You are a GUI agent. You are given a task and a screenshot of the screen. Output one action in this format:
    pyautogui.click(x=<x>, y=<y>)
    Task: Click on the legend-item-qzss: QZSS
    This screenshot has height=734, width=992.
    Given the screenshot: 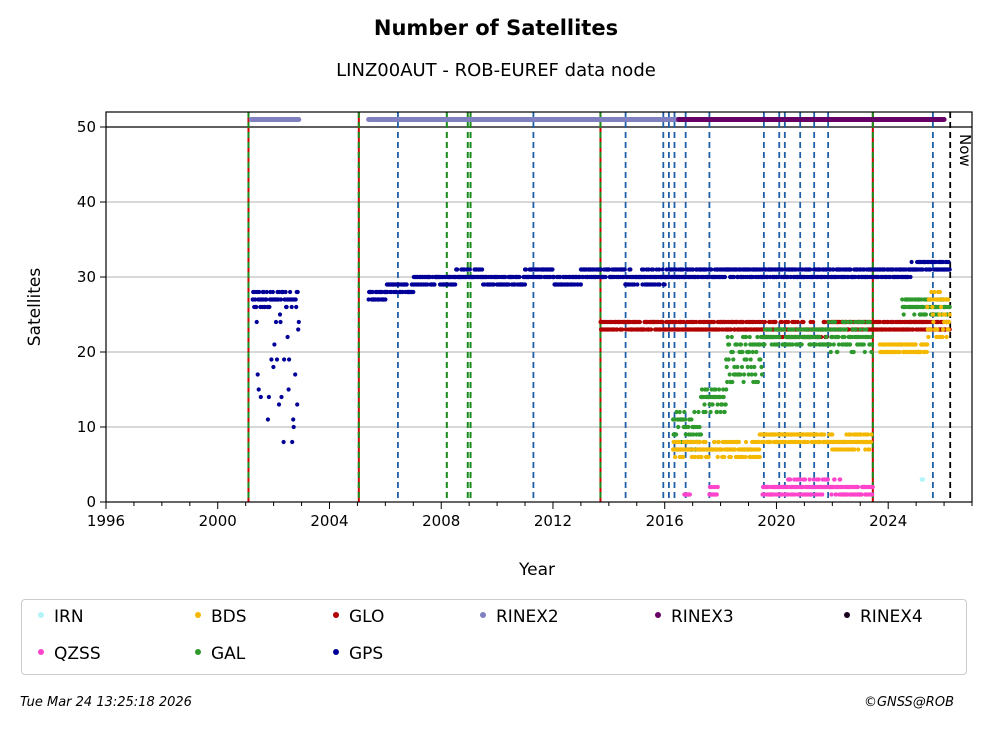 What is the action you would take?
    pyautogui.click(x=69, y=654)
    